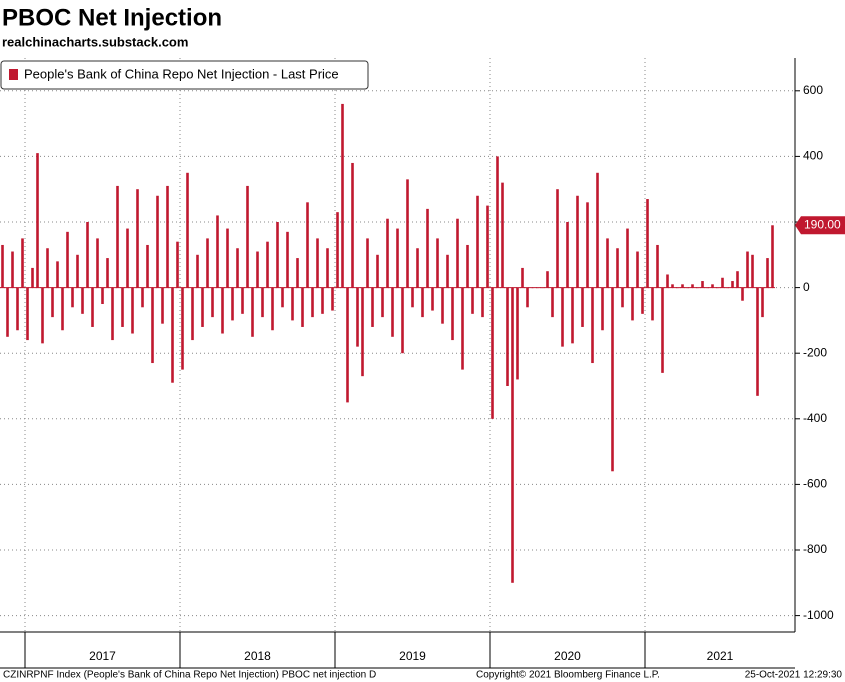 This screenshot has width=845, height=682. Describe the element at coordinates (412, 656) in the screenshot. I see `x-tick-label: 2019` at that location.